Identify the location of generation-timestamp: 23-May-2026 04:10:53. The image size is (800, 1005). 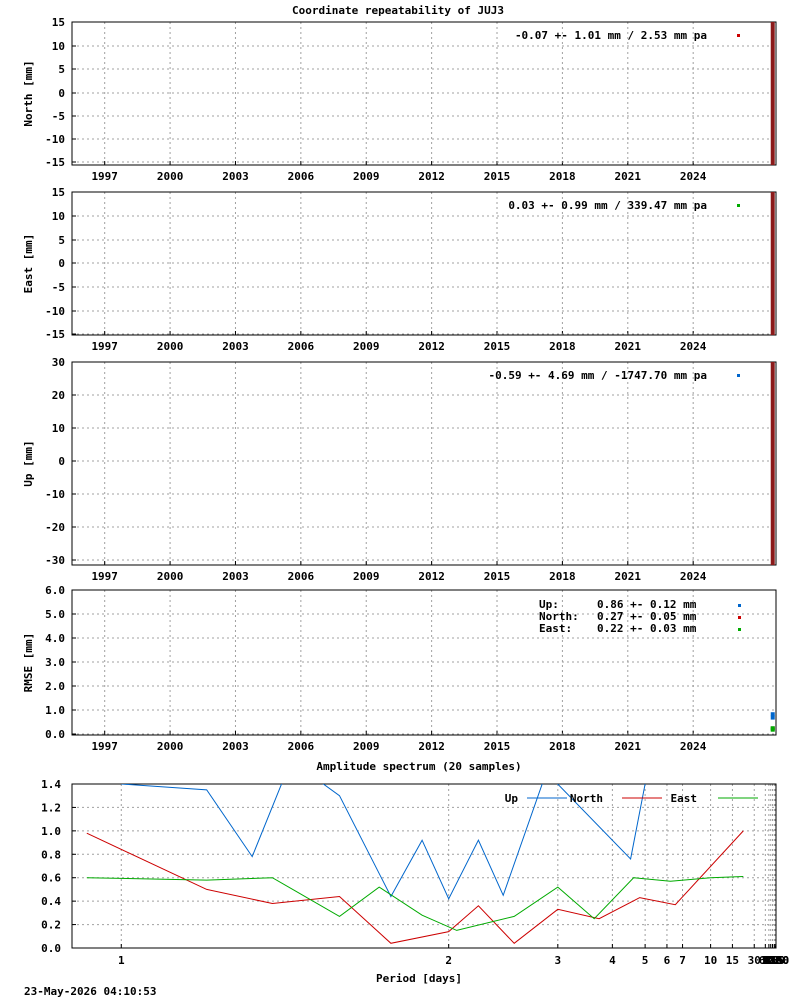
(90, 991).